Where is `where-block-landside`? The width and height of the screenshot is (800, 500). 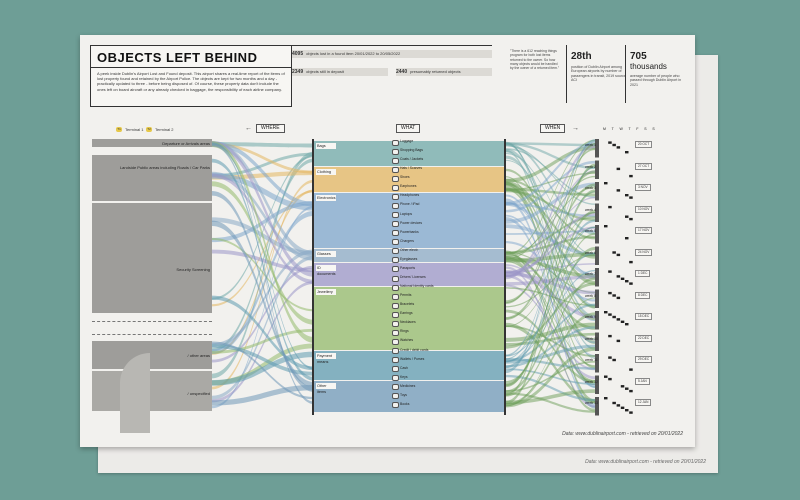
where-block-landside is located at coordinates (152, 178).